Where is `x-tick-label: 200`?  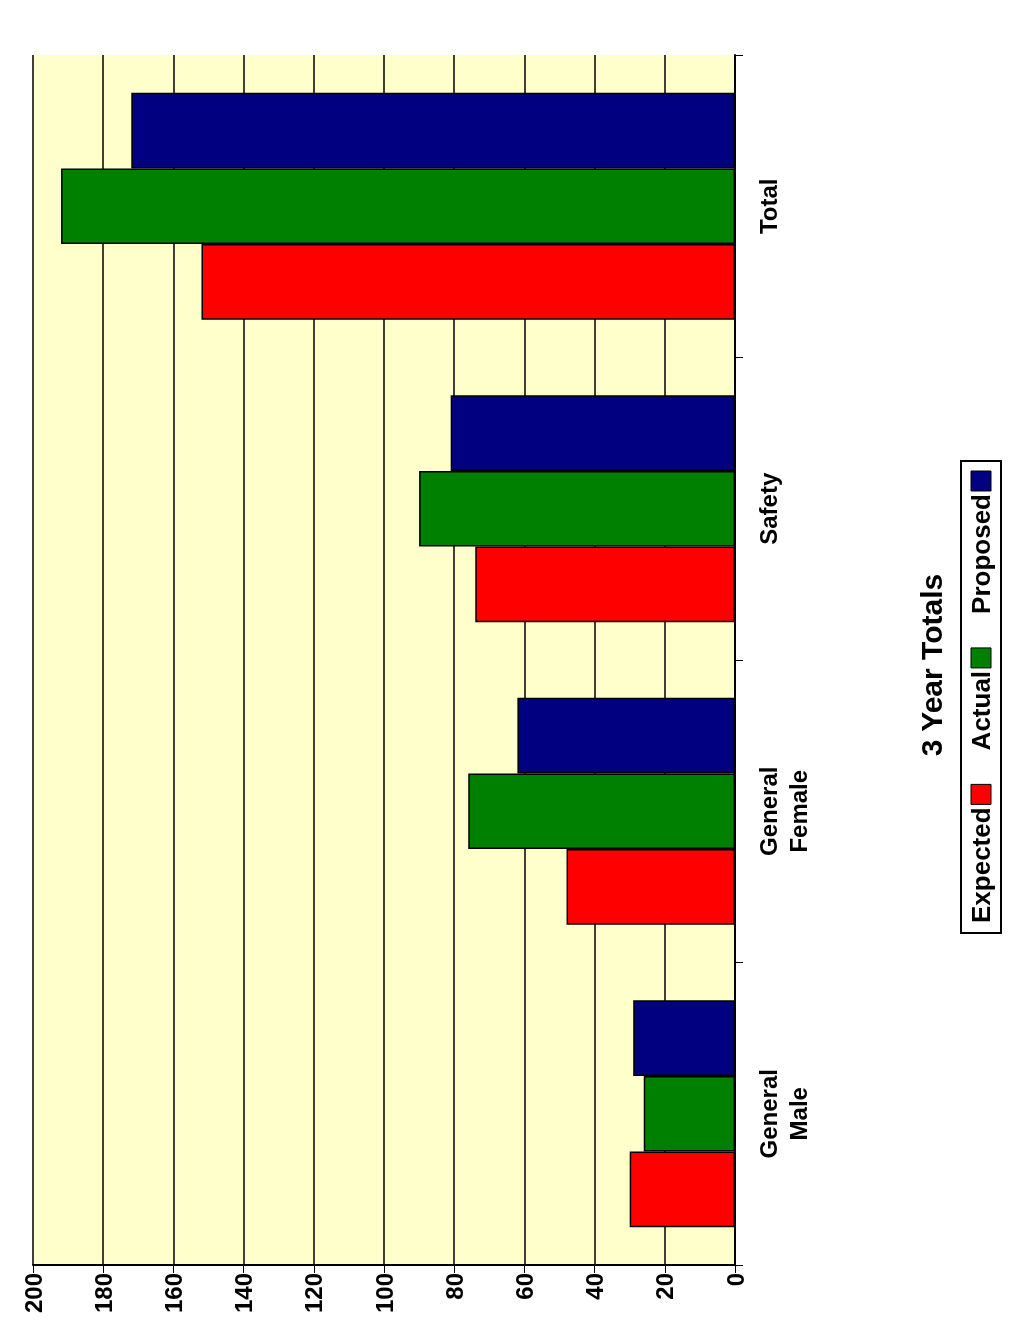
x-tick-label: 200 is located at coordinates (33, 1293).